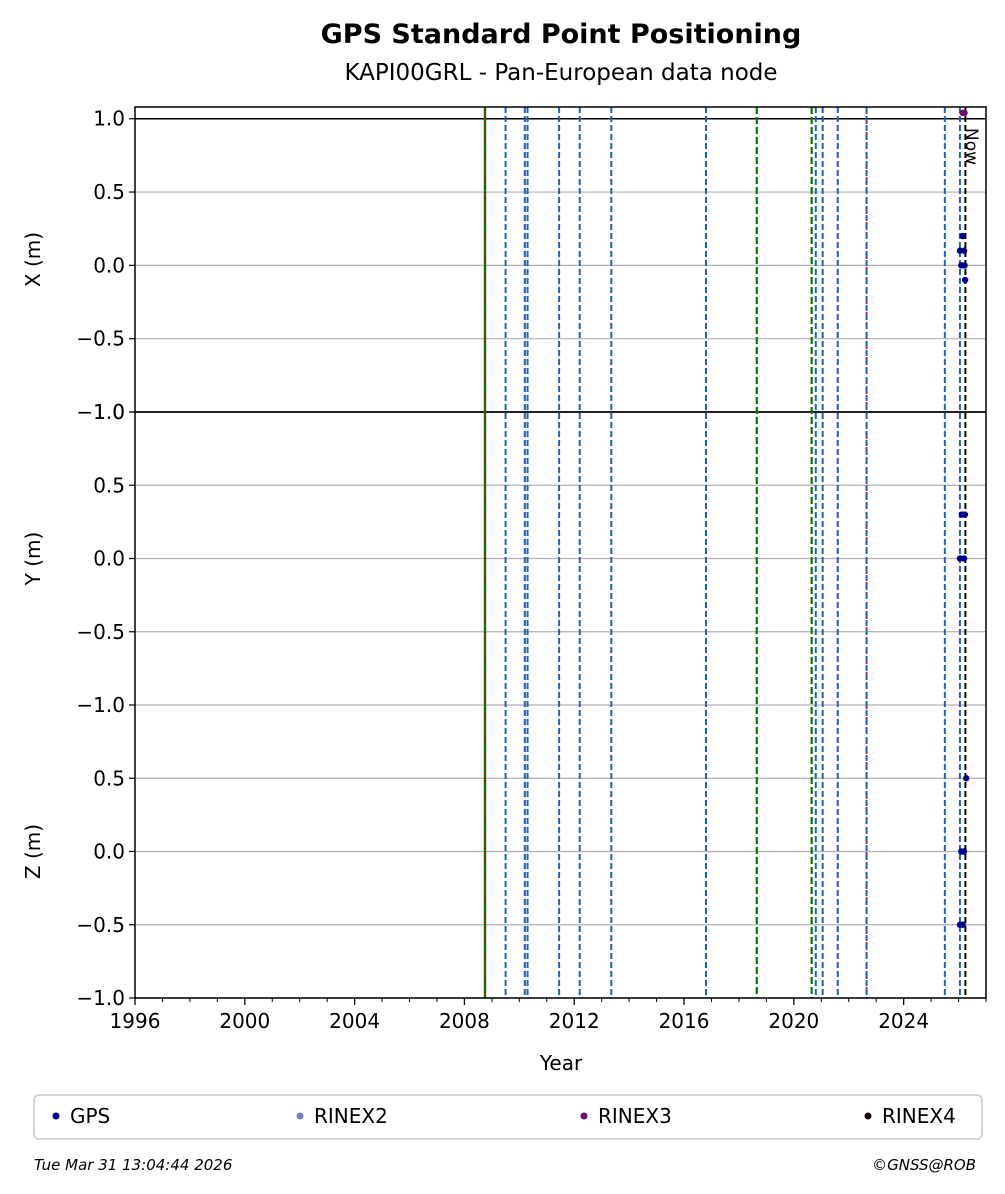 The image size is (1005, 1194). I want to click on legend-label: RINEX4, so click(919, 1116).